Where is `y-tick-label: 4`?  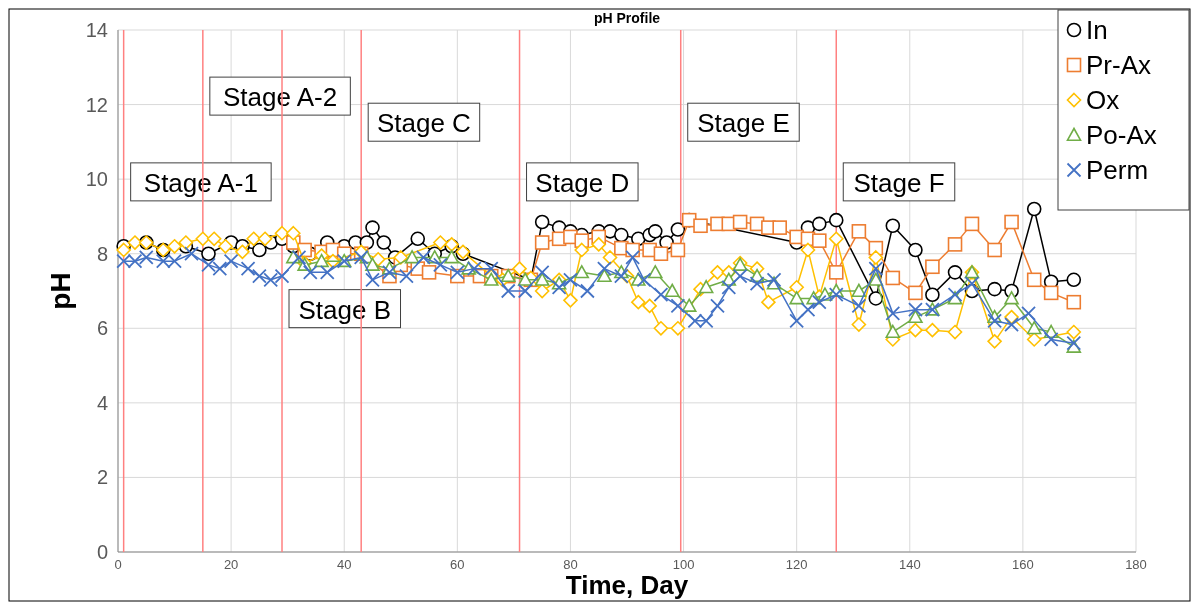 y-tick-label: 4 is located at coordinates (102, 402).